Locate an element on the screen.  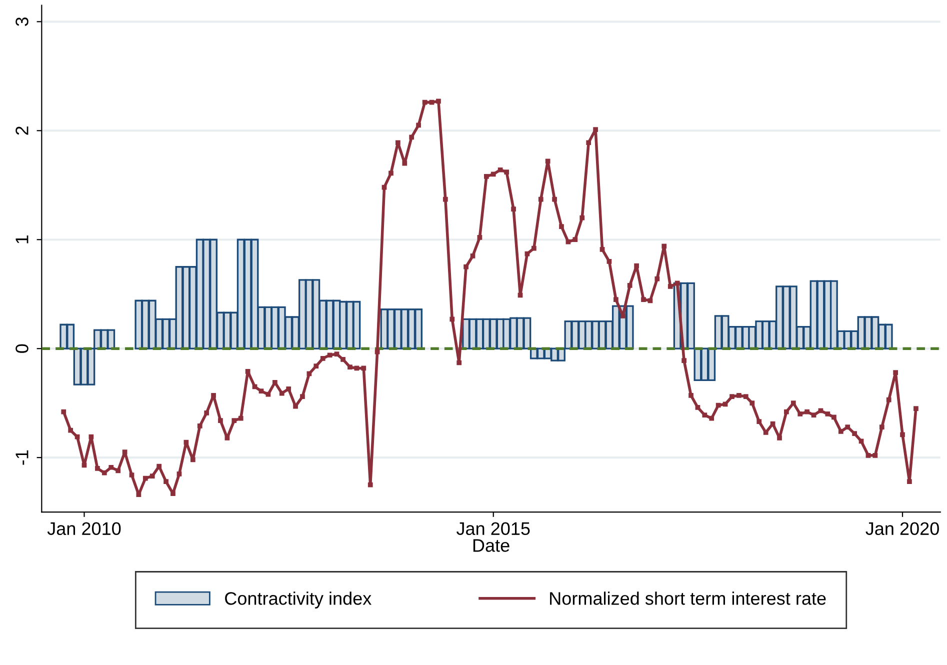
legend-label: Contractivity index is located at coordinates (298, 600).